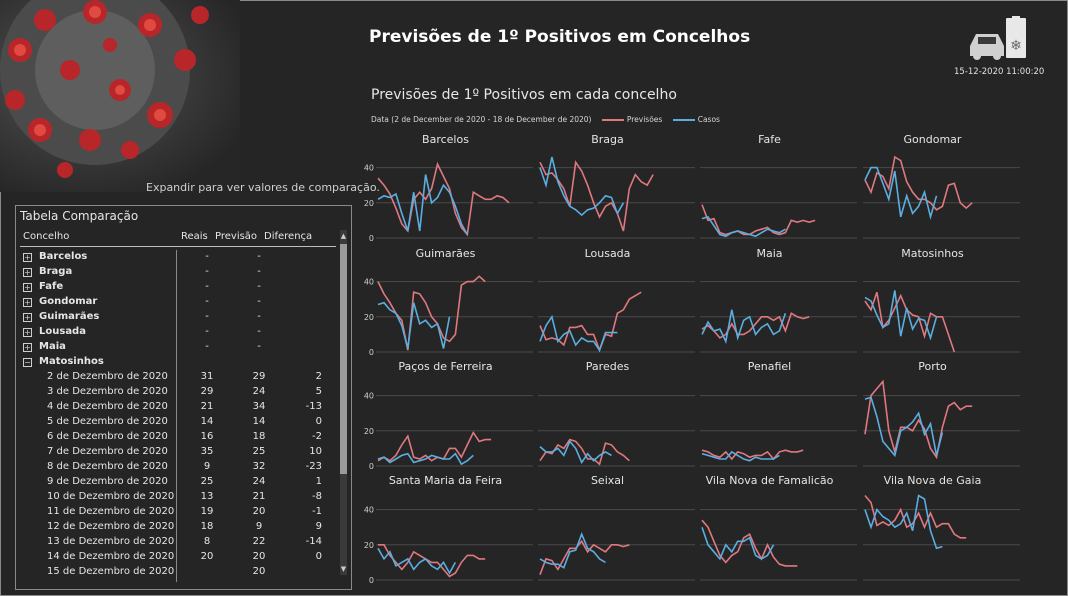  Describe the element at coordinates (343, 569) in the screenshot. I see `scroll-down-icon: ▼` at that location.